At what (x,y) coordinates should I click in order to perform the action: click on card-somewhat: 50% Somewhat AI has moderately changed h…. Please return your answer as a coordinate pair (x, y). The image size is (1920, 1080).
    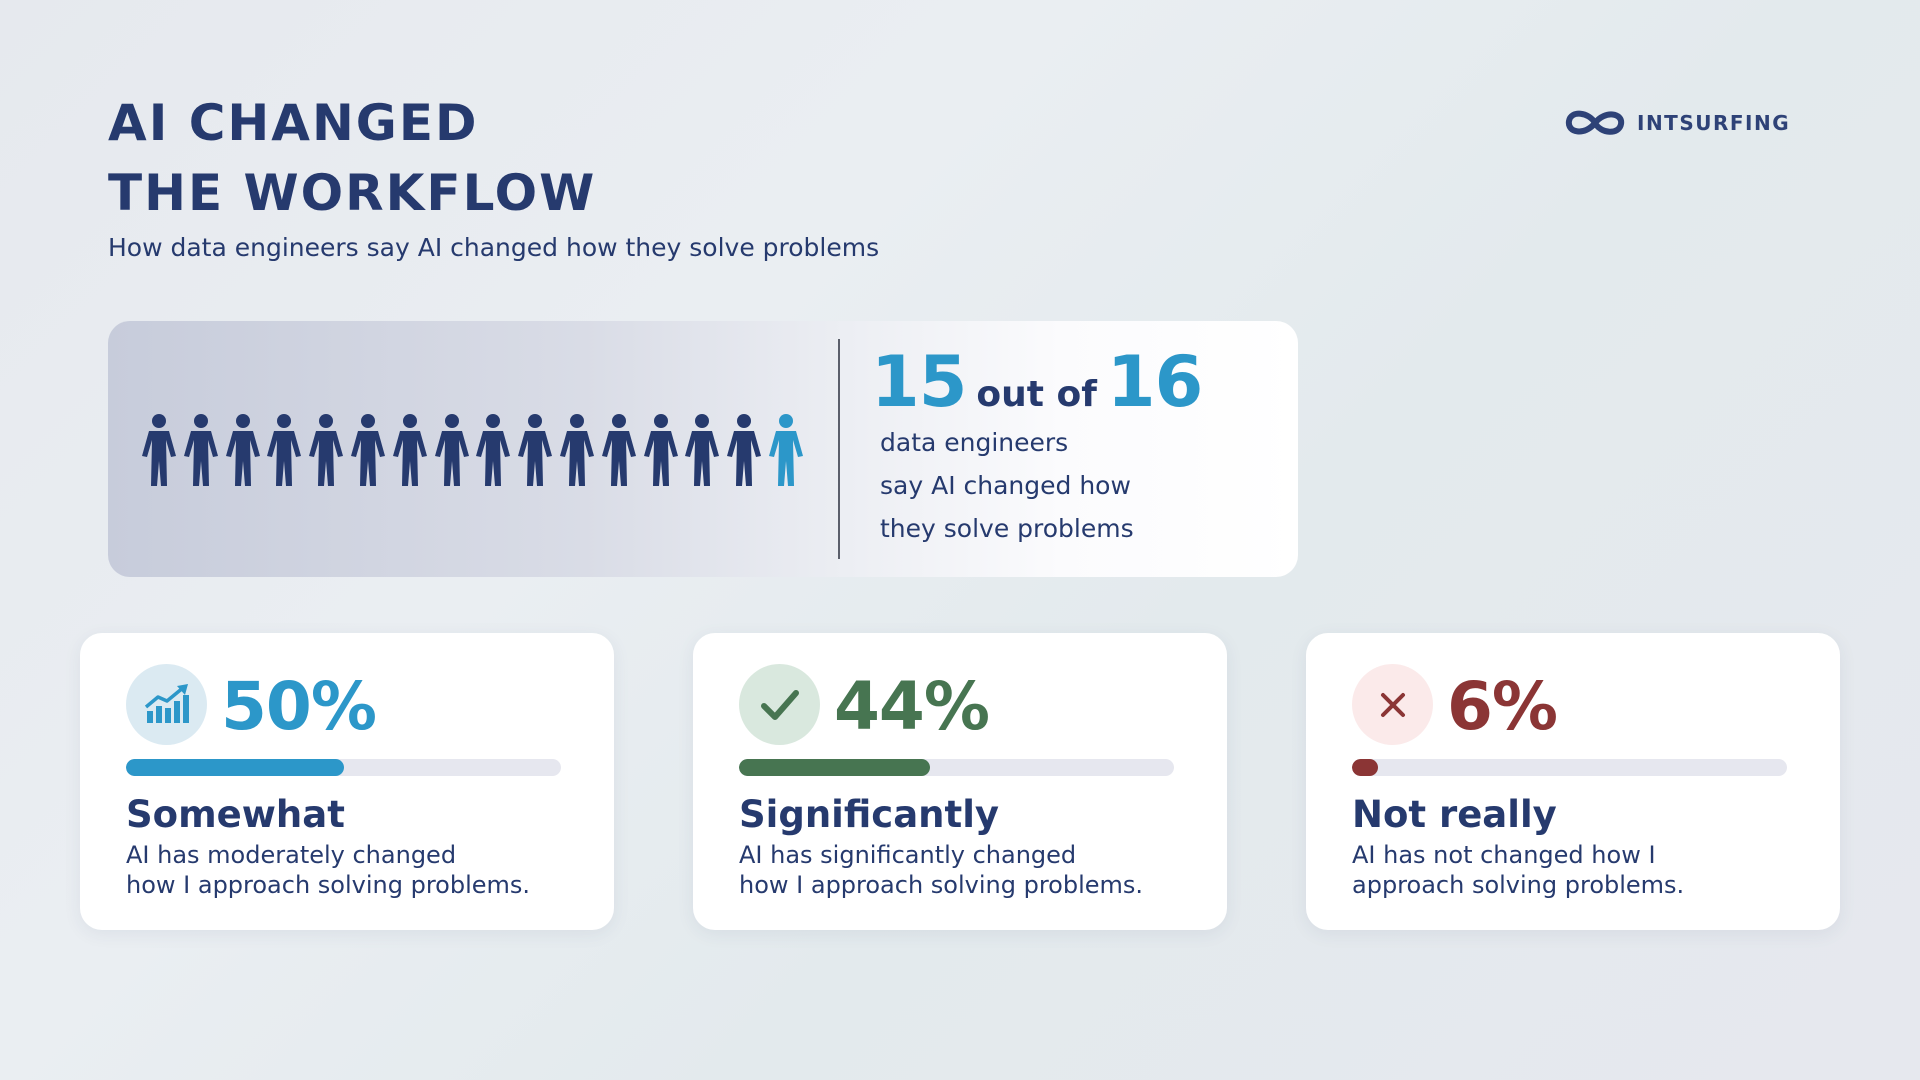
    Looking at the image, I should click on (347, 781).